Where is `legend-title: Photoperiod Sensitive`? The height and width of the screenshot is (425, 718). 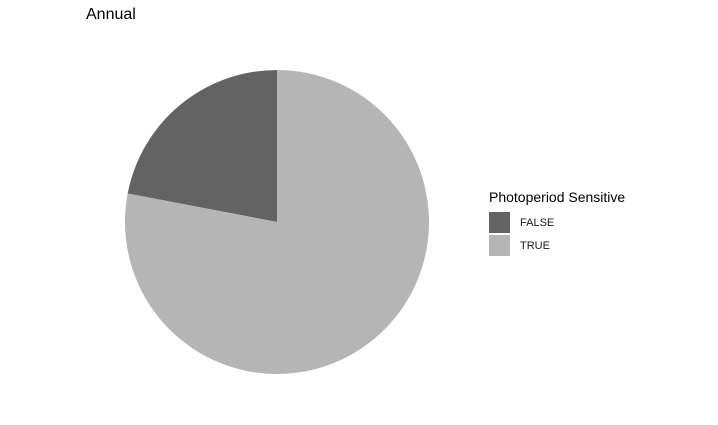 legend-title: Photoperiod Sensitive is located at coordinates (557, 197).